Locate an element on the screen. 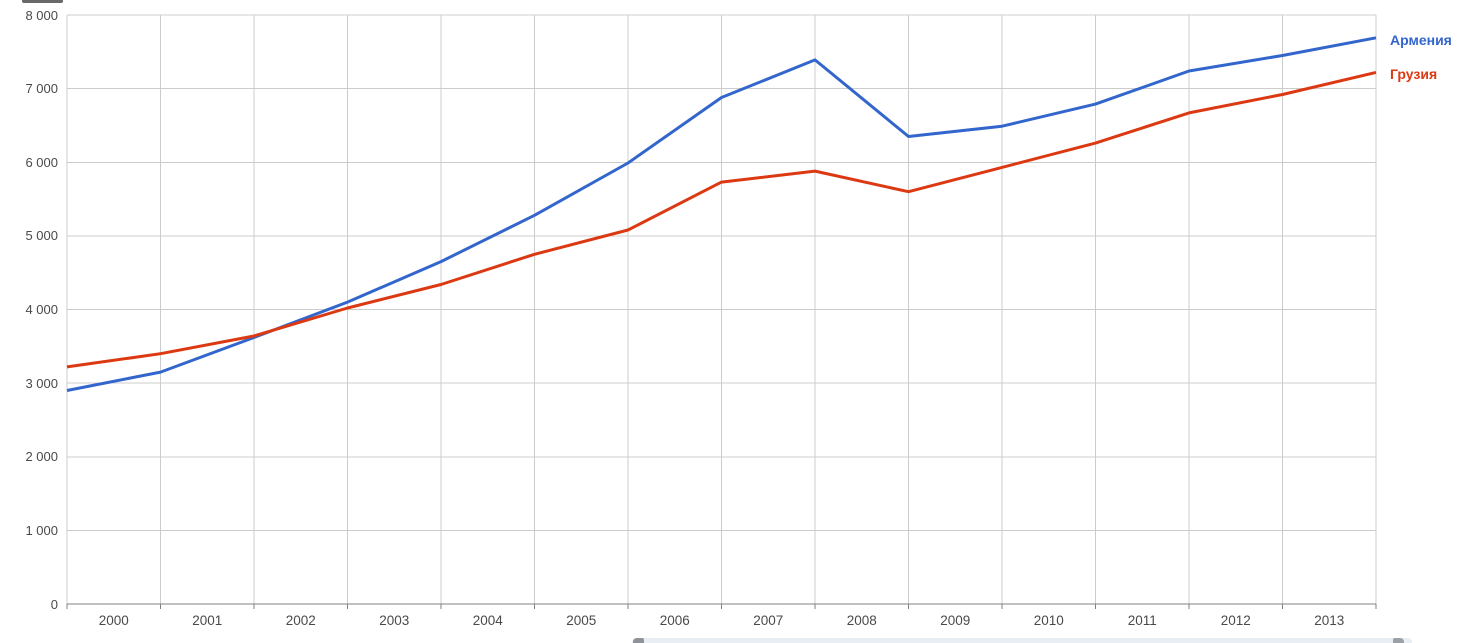 The height and width of the screenshot is (643, 1473). x-tick-label: 2001 is located at coordinates (207, 620).